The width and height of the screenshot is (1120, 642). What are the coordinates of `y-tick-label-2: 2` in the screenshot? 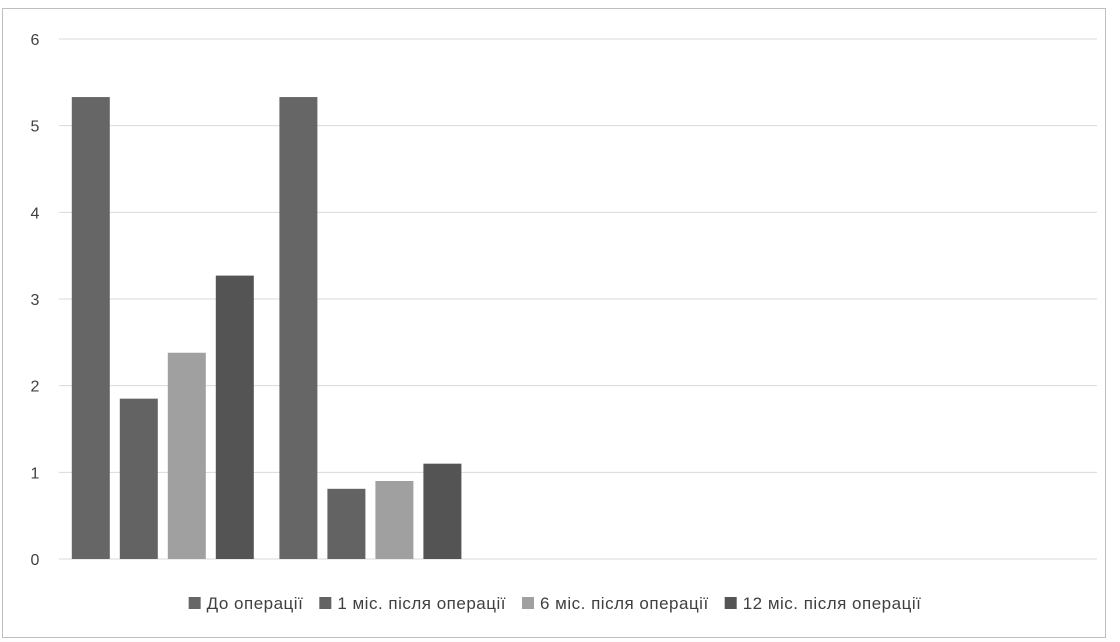 It's located at (35, 387).